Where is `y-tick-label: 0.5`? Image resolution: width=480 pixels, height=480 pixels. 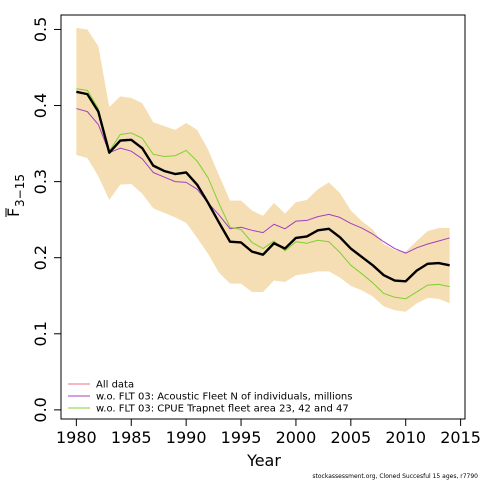
y-tick-label: 0.5 is located at coordinates (40, 29).